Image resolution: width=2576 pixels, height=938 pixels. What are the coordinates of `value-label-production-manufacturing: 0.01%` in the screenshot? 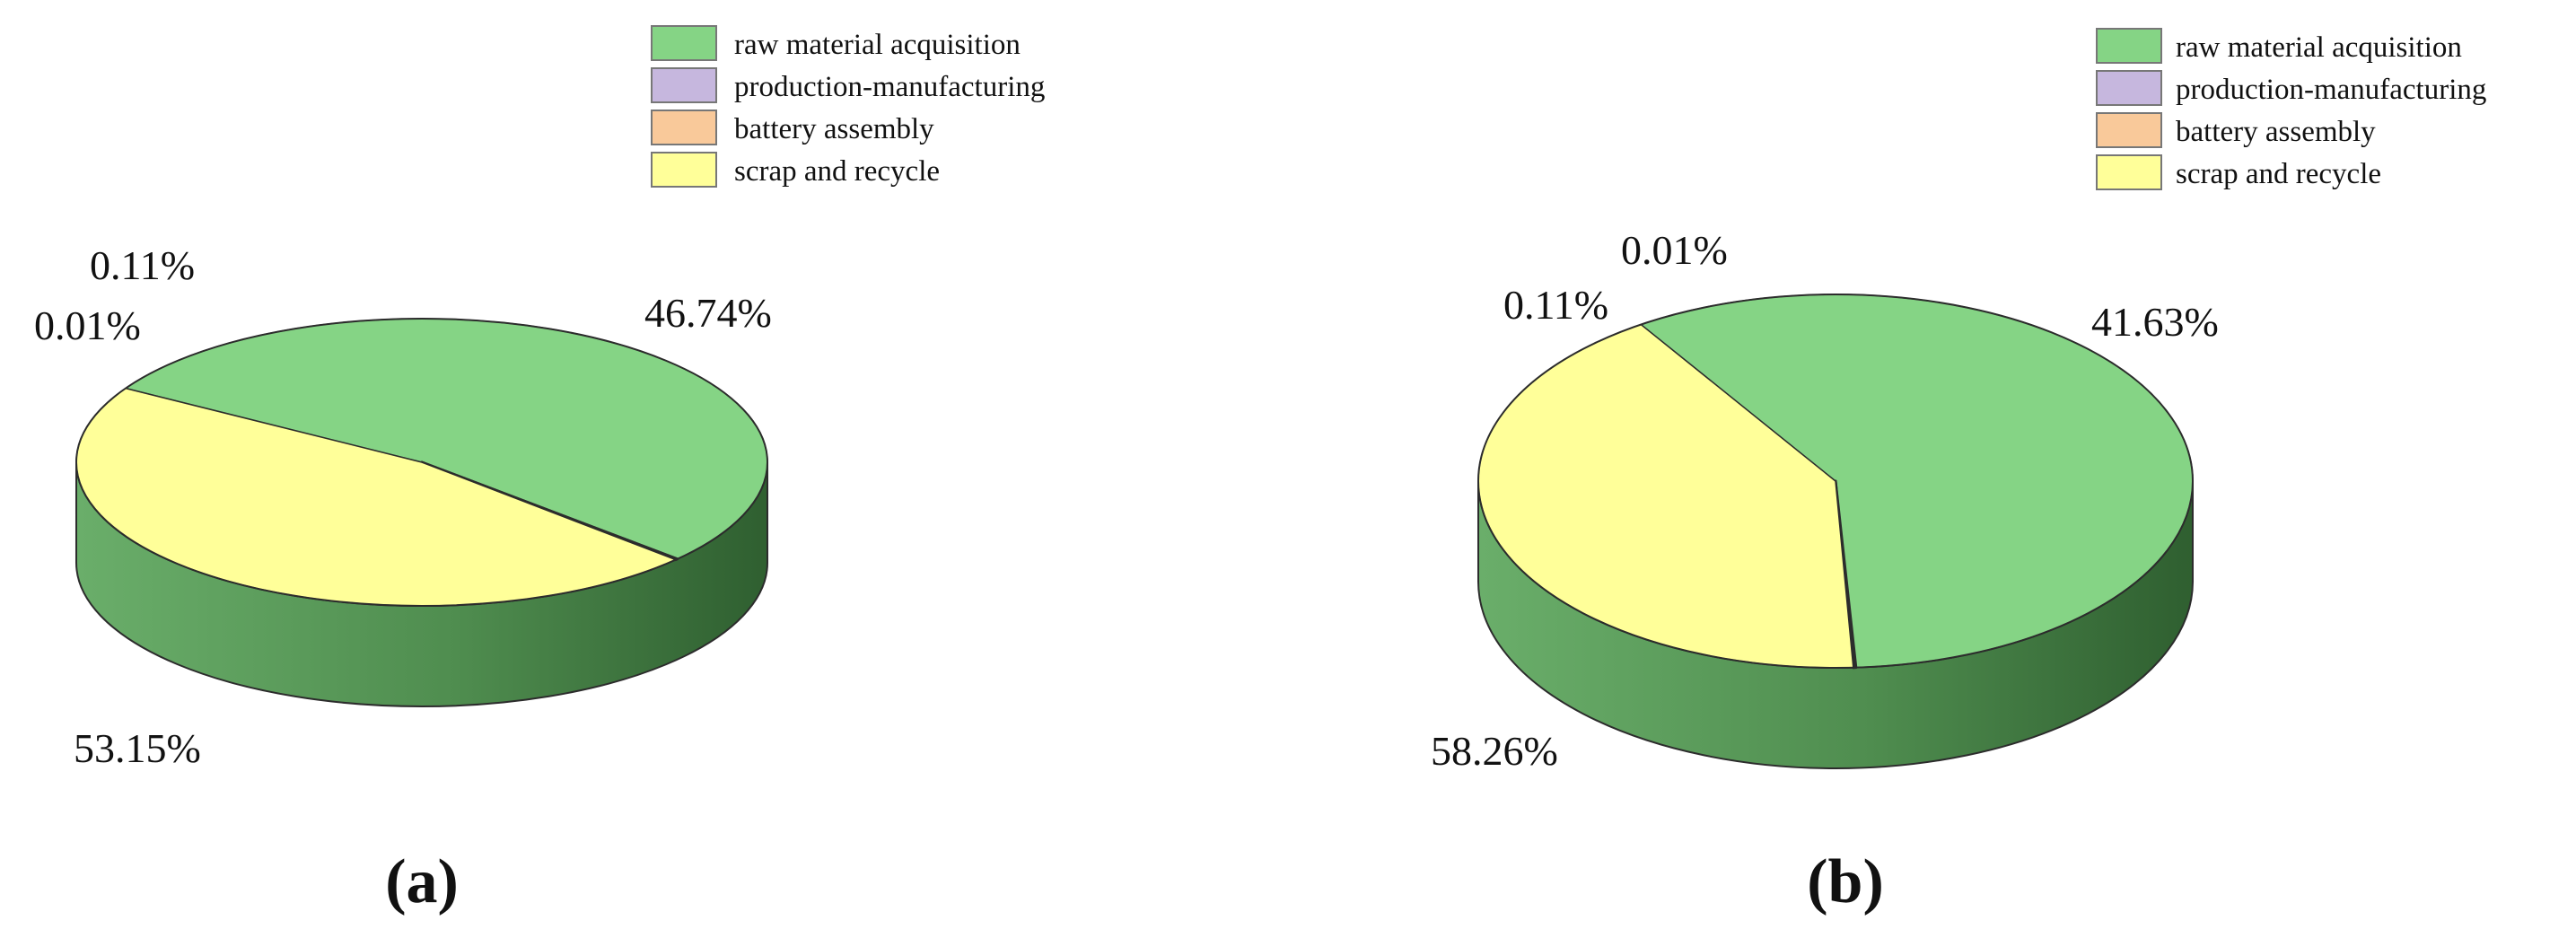 It's located at (87, 325).